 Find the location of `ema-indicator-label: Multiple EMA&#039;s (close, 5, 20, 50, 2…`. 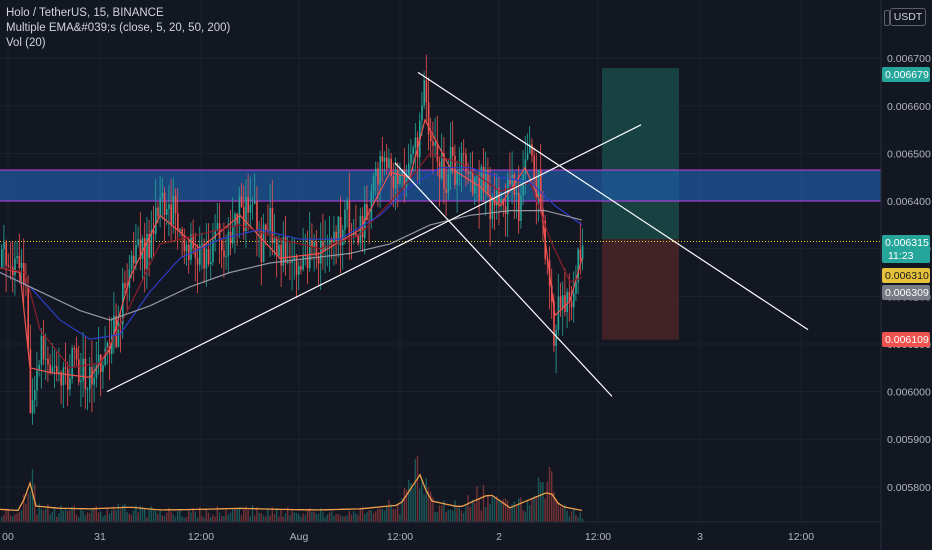

ema-indicator-label: Multiple EMA&#039;s (close, 5, 20, 50, 2… is located at coordinates (118, 28).